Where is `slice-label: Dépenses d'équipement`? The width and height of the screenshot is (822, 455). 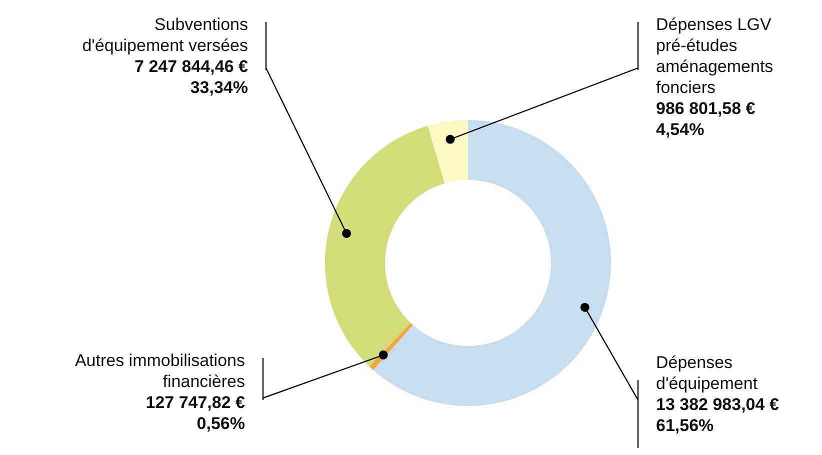 slice-label: Dépenses d'équipement is located at coordinates (707, 373).